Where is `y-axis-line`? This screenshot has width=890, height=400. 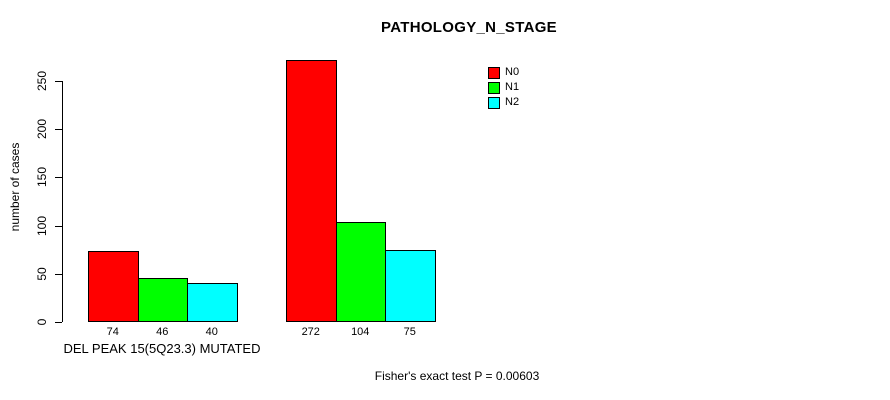
y-axis-line is located at coordinates (62, 201).